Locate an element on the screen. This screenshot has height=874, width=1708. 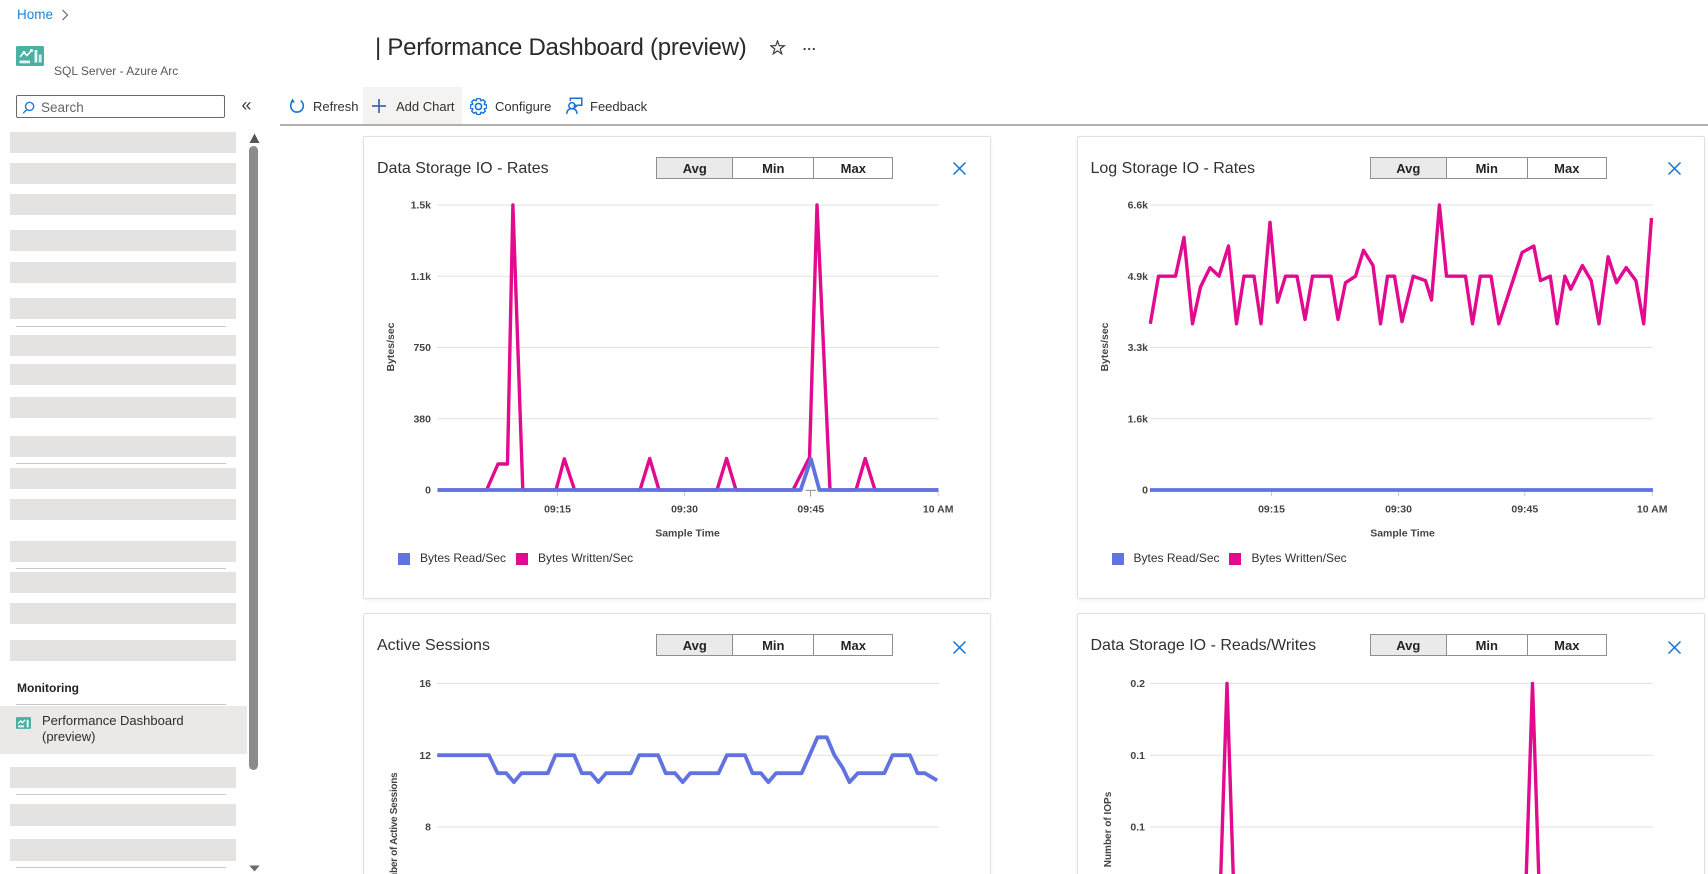
svg-text: 12 is located at coordinates (425, 755).